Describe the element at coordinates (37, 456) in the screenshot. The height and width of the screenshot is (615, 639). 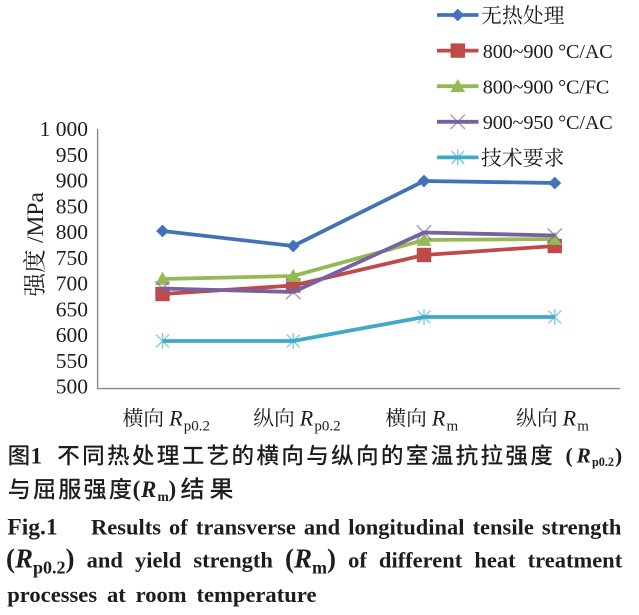
I see `svg-text: 1` at that location.